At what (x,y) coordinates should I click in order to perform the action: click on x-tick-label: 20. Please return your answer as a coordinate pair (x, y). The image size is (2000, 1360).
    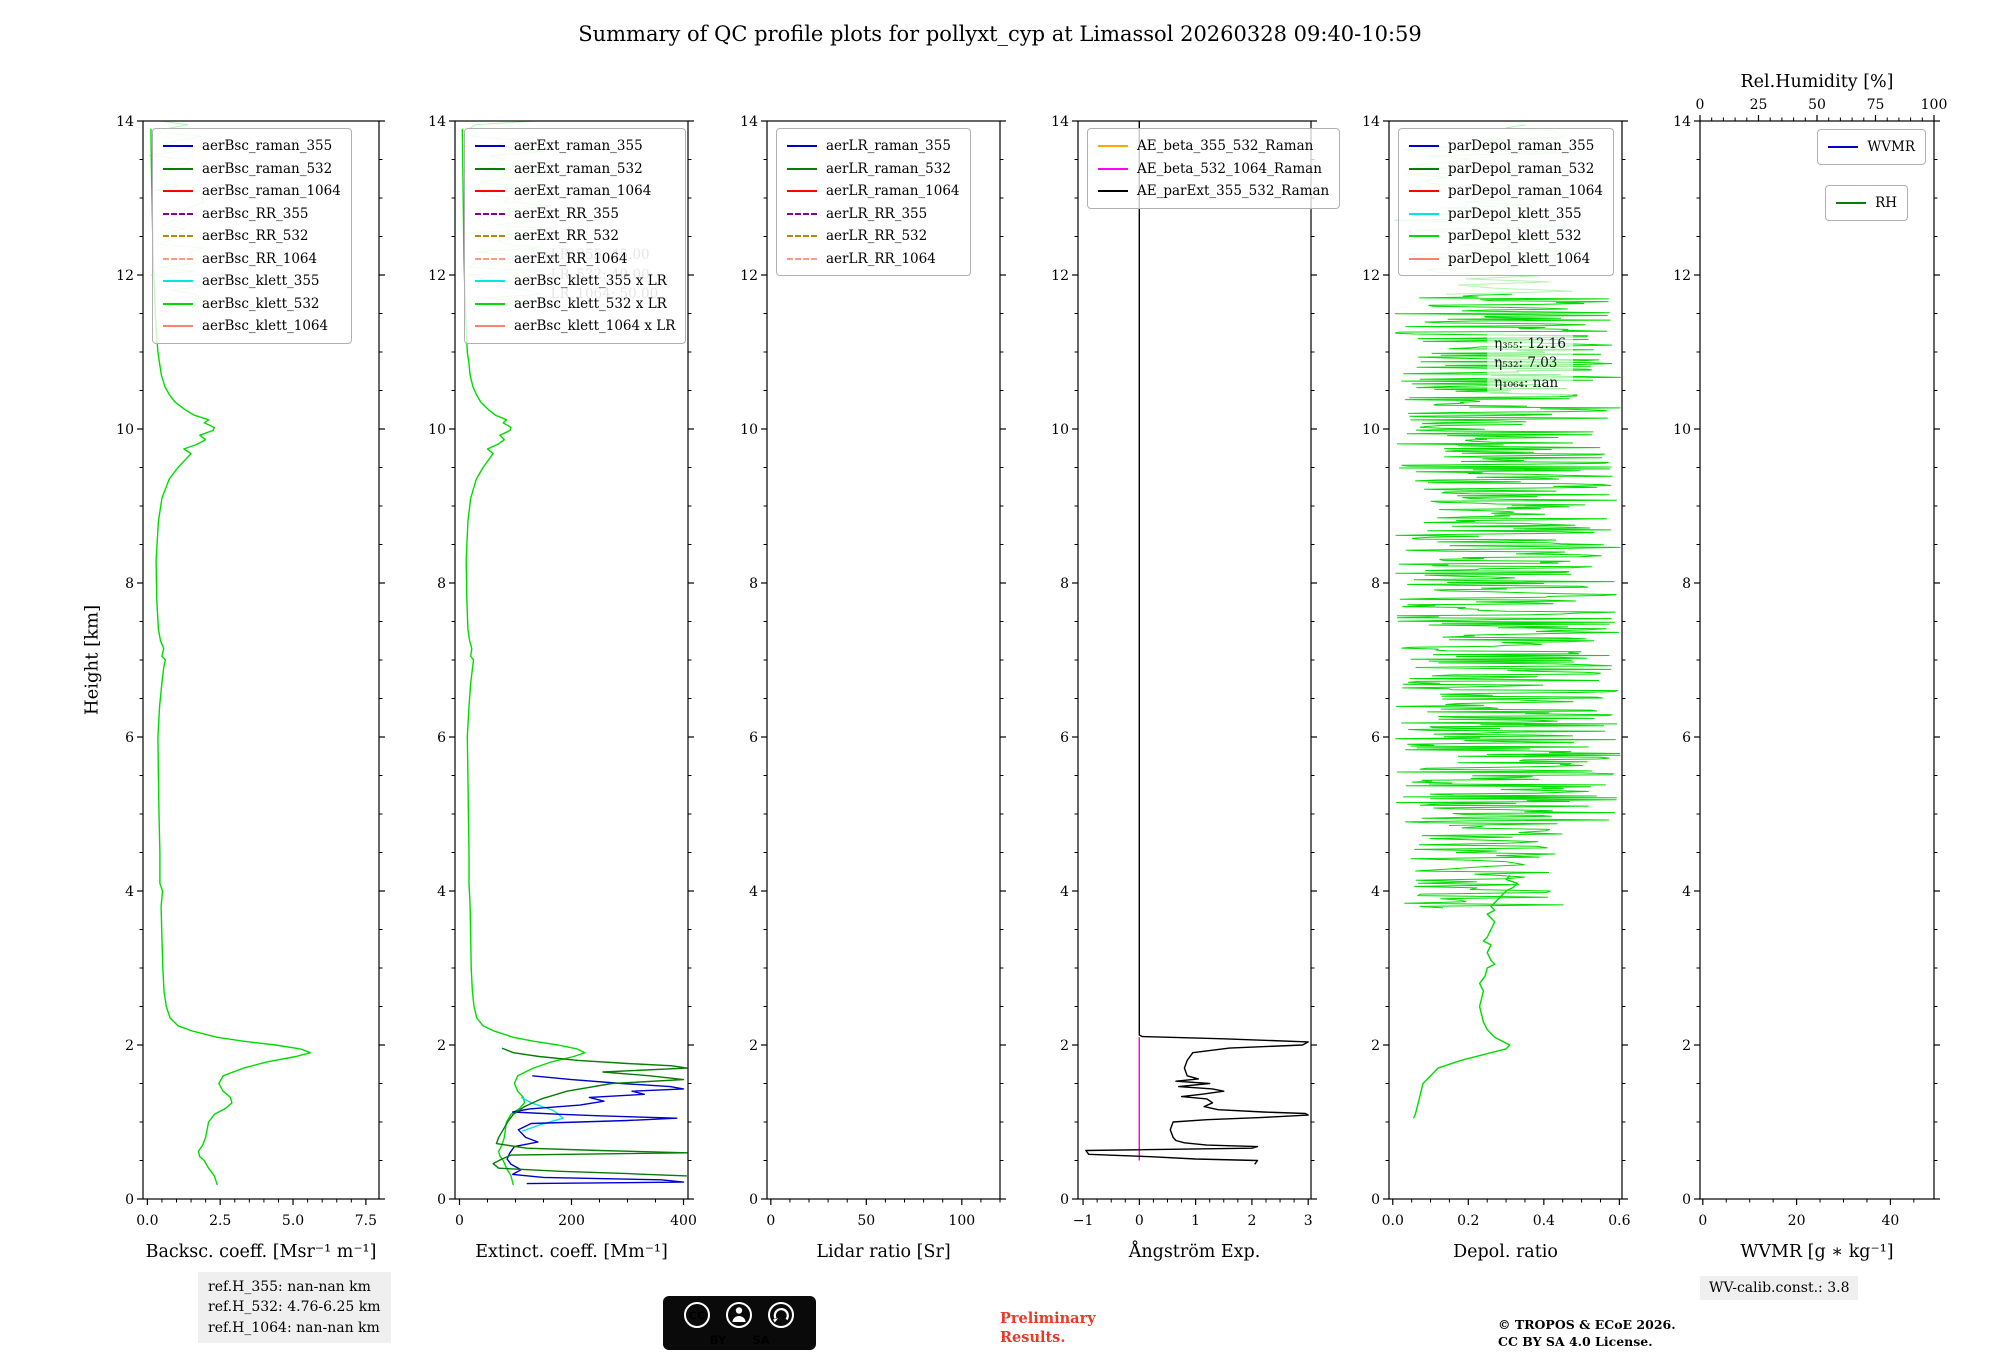
    Looking at the image, I should click on (1797, 1221).